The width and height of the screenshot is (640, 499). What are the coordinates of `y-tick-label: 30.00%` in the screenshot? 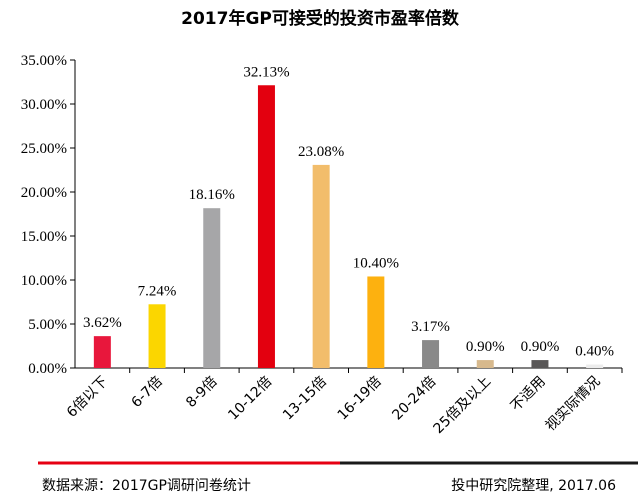 It's located at (44, 105).